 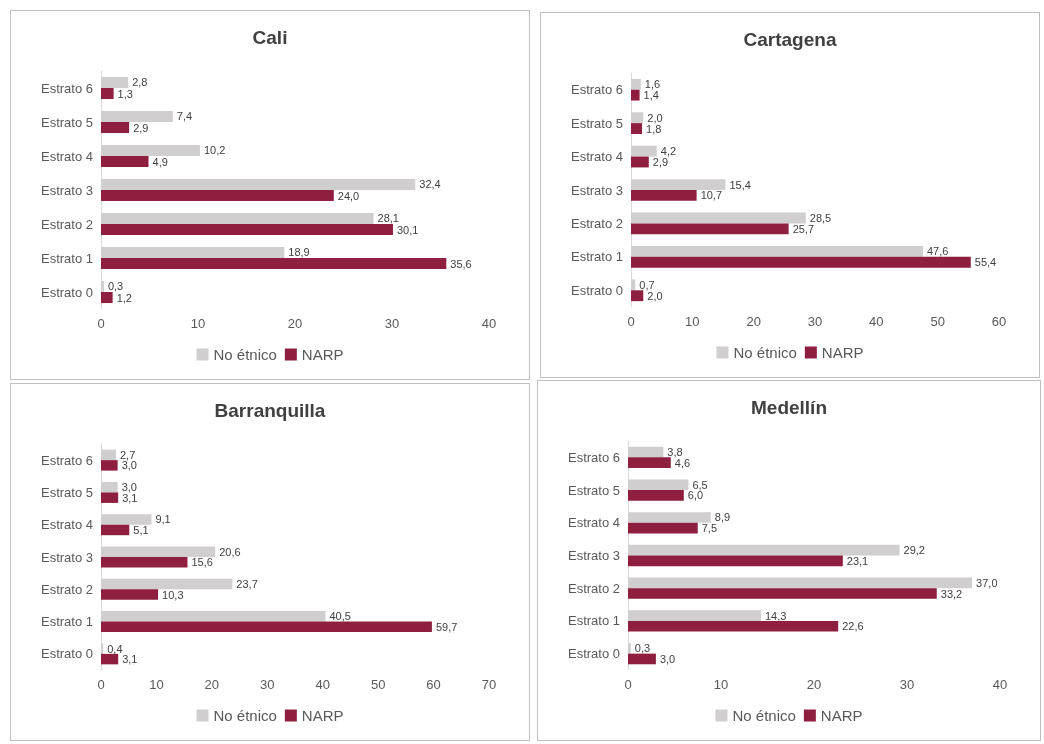 I want to click on data-label: 0,4, so click(x=115, y=648).